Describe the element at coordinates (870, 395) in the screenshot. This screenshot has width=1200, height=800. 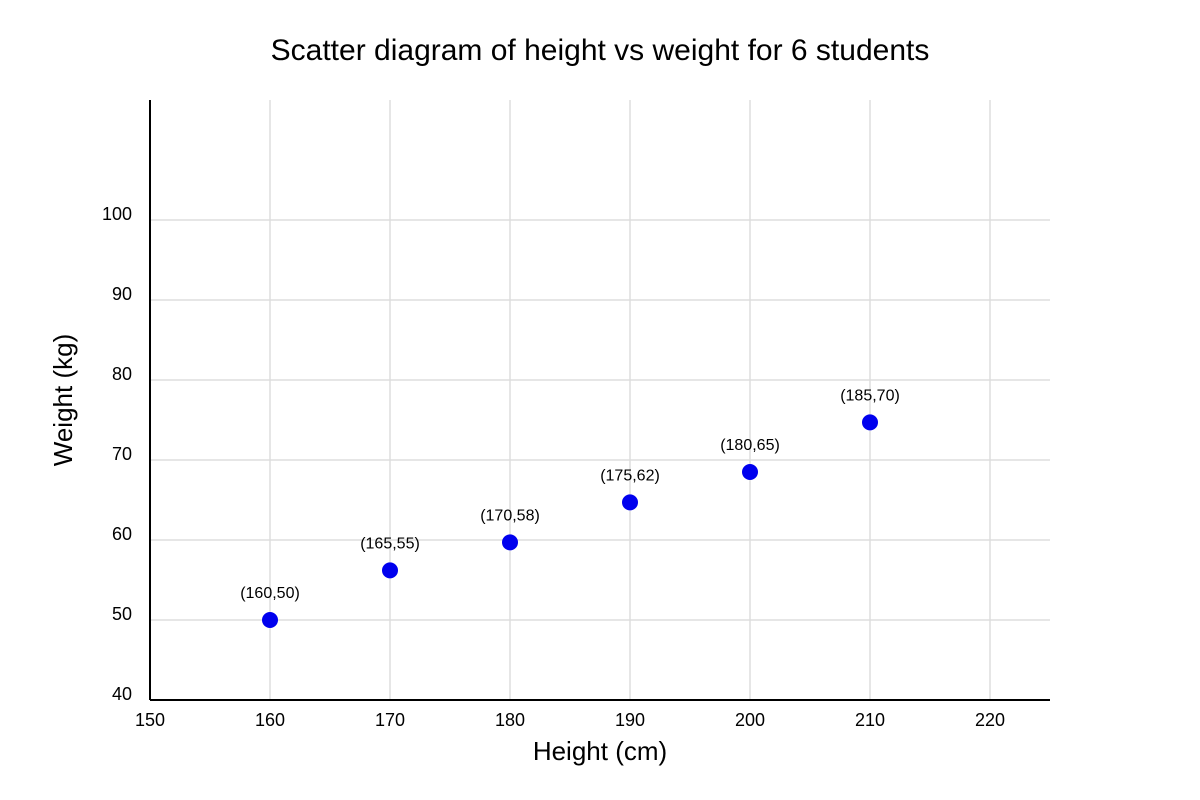
I see `data-label: (185,70)` at that location.